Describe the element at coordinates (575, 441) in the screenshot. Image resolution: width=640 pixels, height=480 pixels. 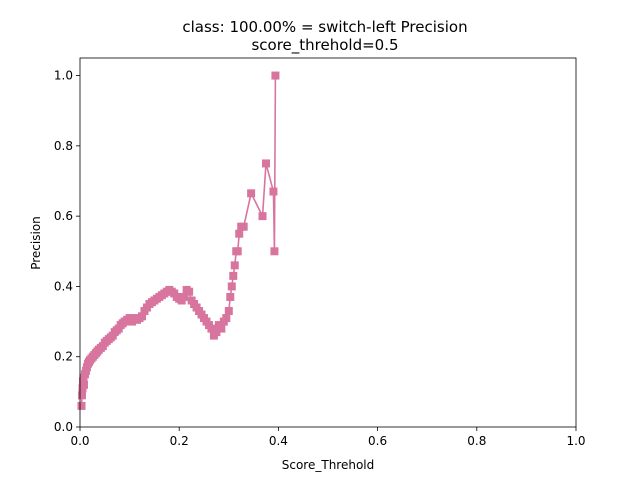
I see `x-tick-label: 1.0` at that location.